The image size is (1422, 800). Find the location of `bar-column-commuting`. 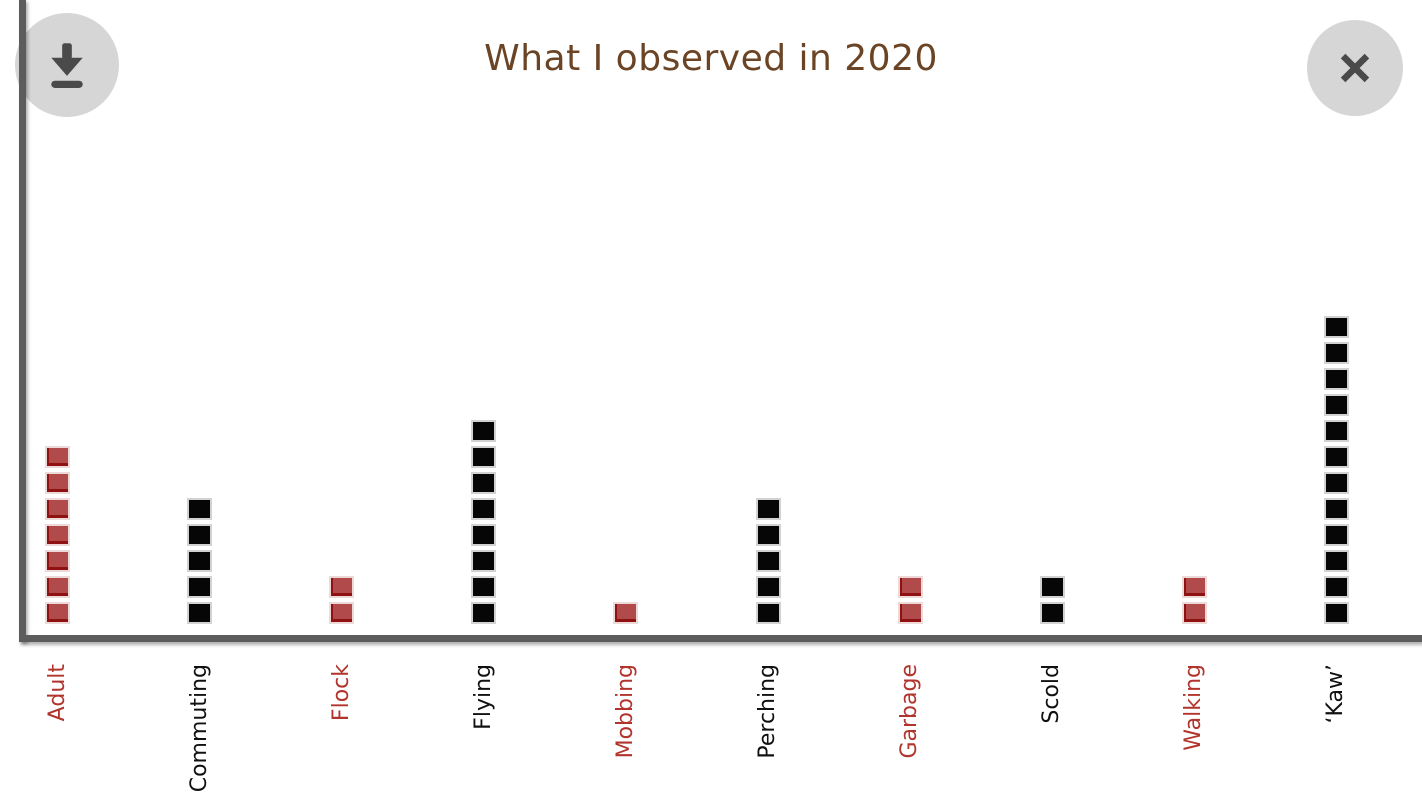

bar-column-commuting is located at coordinates (200, 561).